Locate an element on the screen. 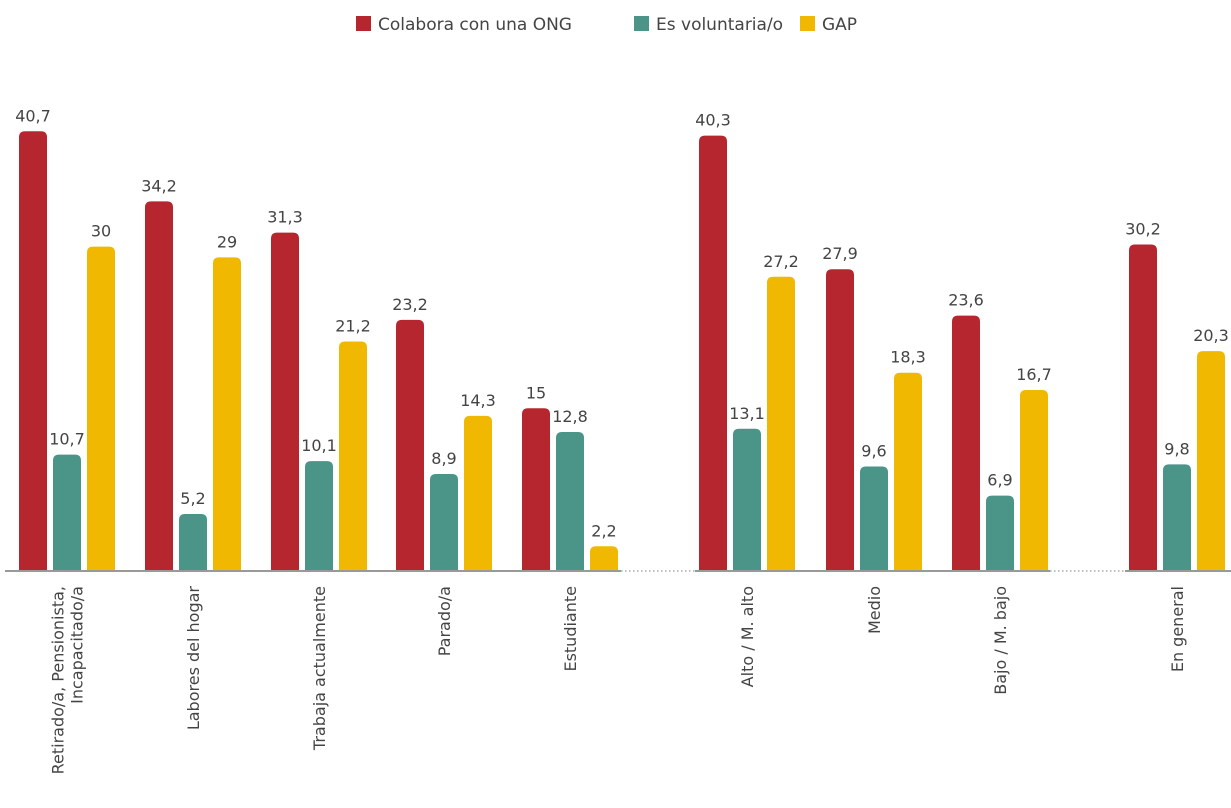  bar-colabora-con-una-ong-labores-del-hogar is located at coordinates (159, 385).